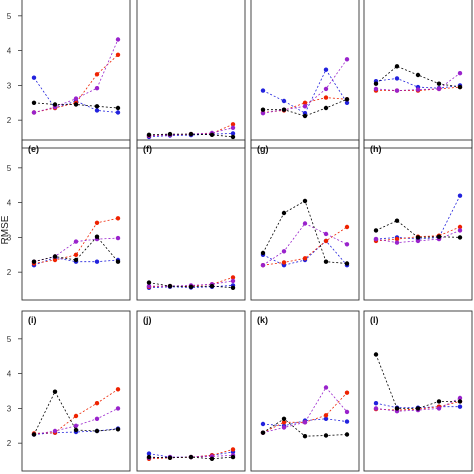 The image size is (474, 474). I want to click on panel-5: 2 3 4 5 (e), so click(69, 220).